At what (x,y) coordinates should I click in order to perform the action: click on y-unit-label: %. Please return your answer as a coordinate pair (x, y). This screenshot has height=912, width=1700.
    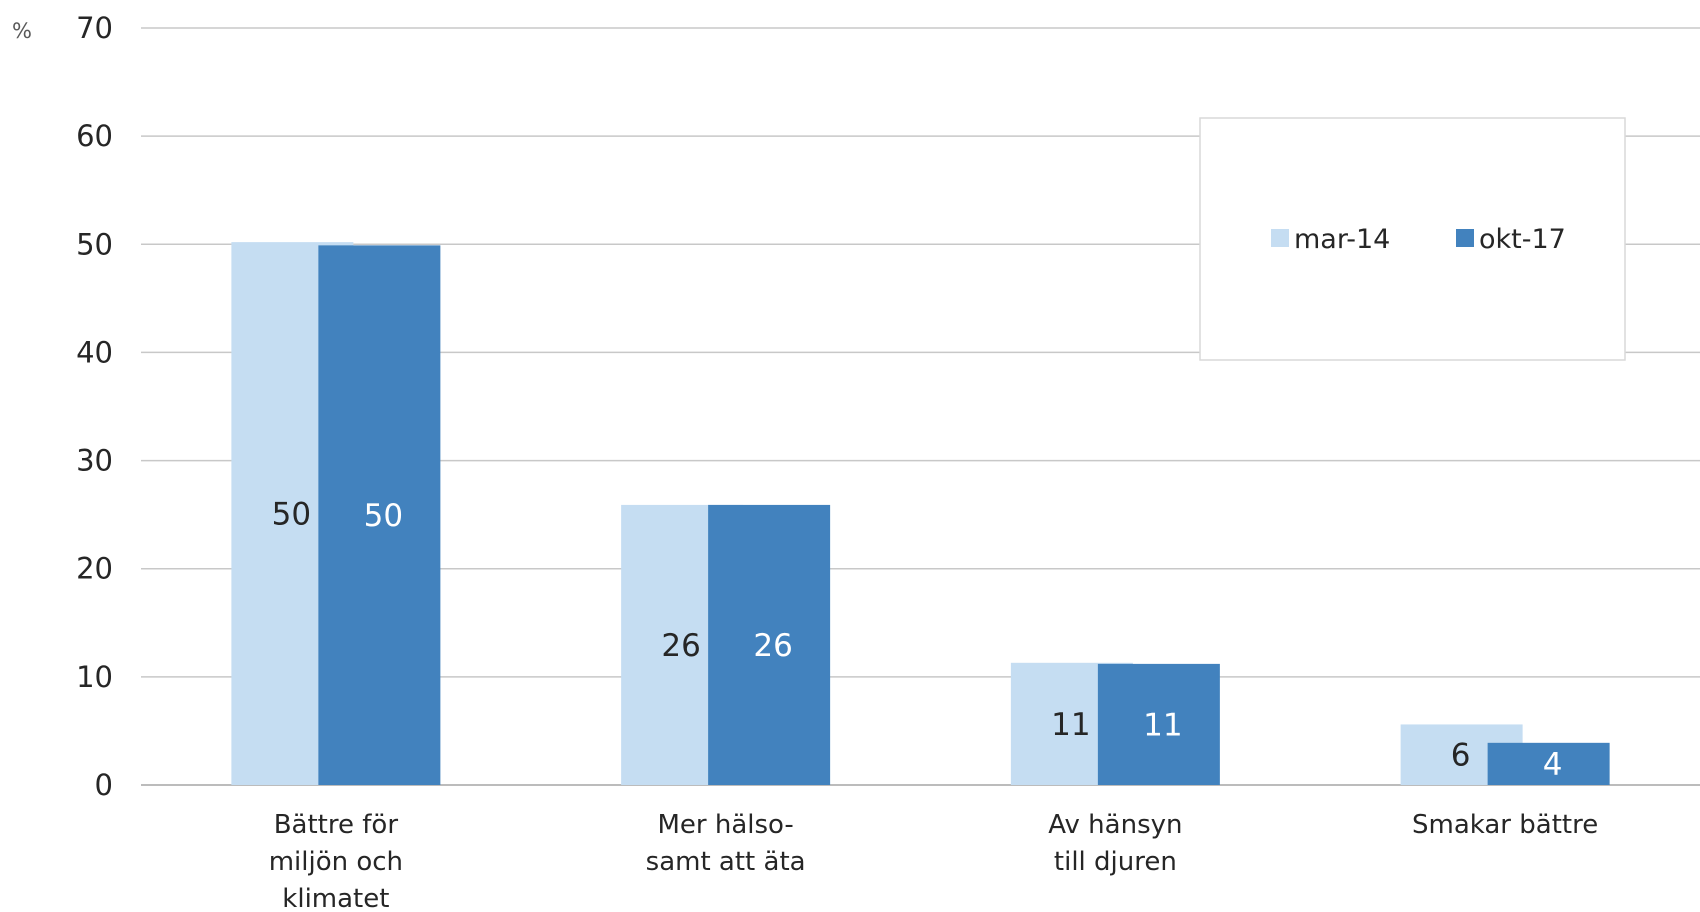
    Looking at the image, I should click on (22, 31).